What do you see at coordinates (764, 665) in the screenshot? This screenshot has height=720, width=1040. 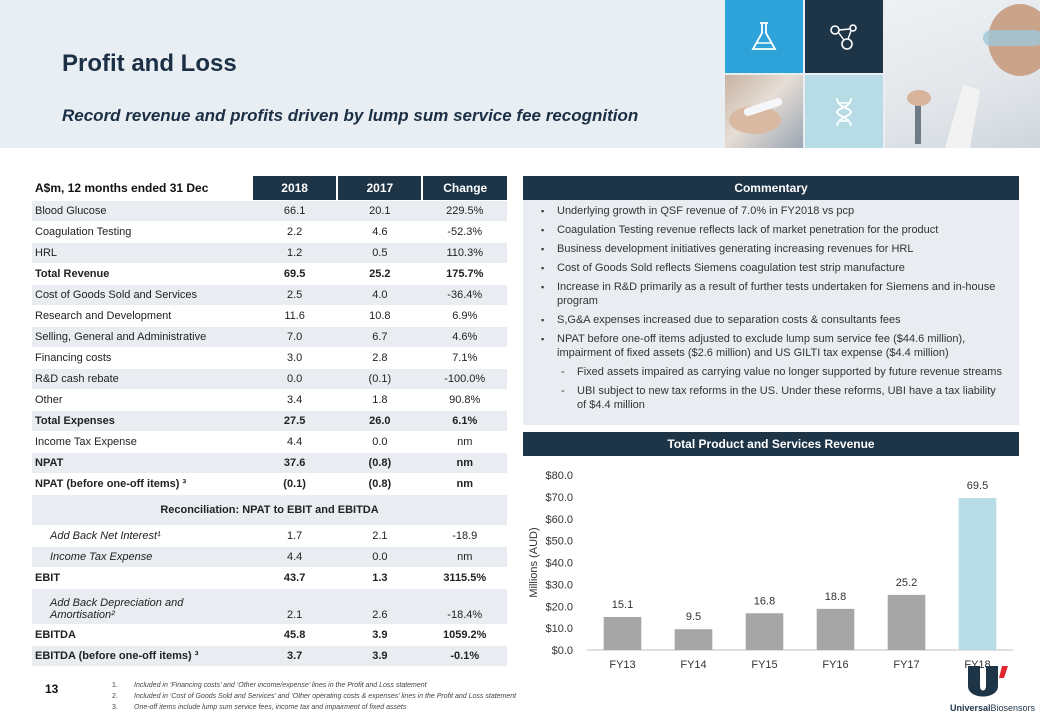 I see `x-tick-label: FY15` at bounding box center [764, 665].